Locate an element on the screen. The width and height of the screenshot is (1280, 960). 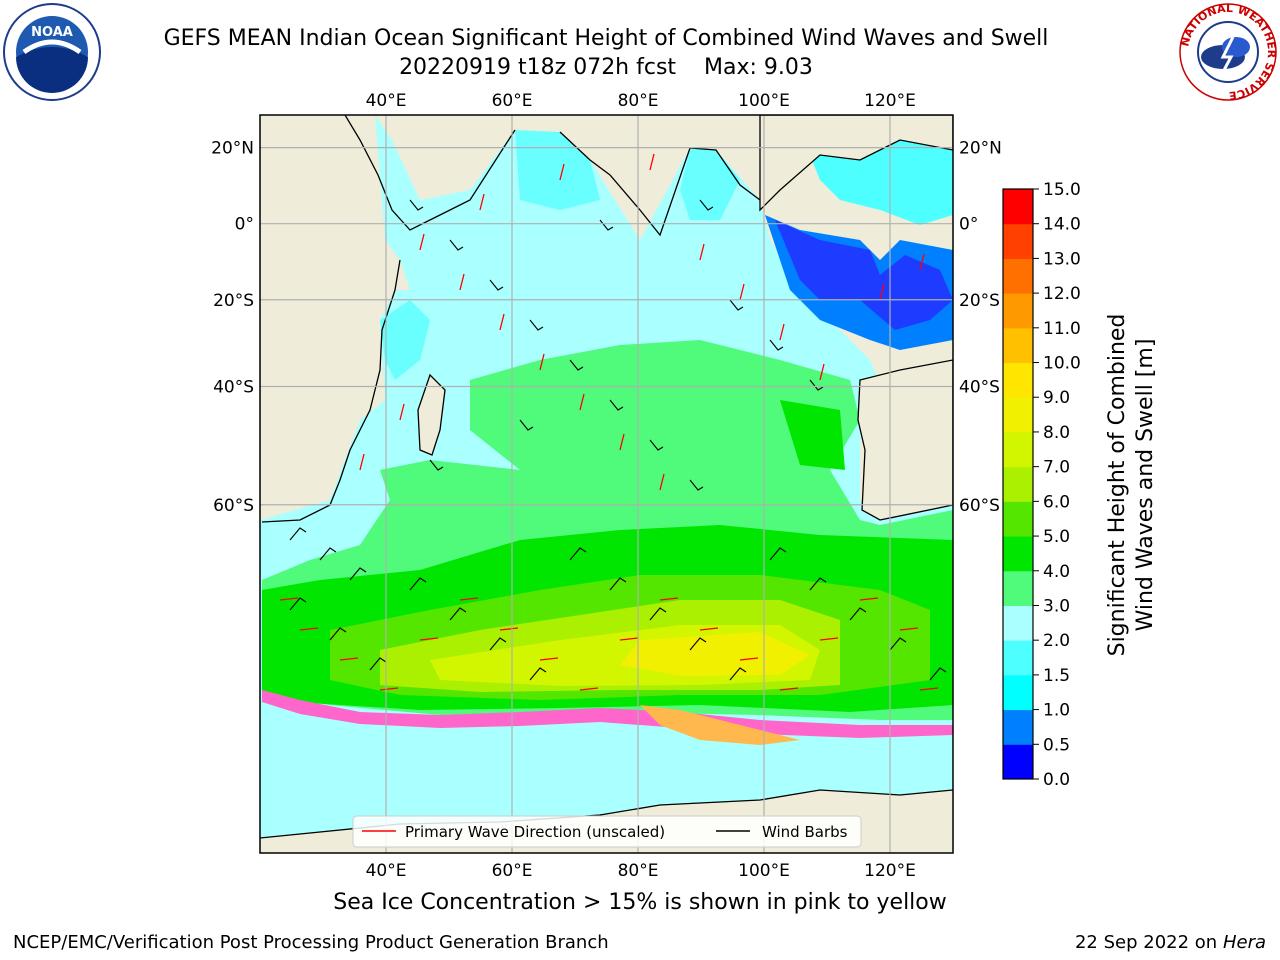
lat-label-left: 20°S is located at coordinates (233, 301).